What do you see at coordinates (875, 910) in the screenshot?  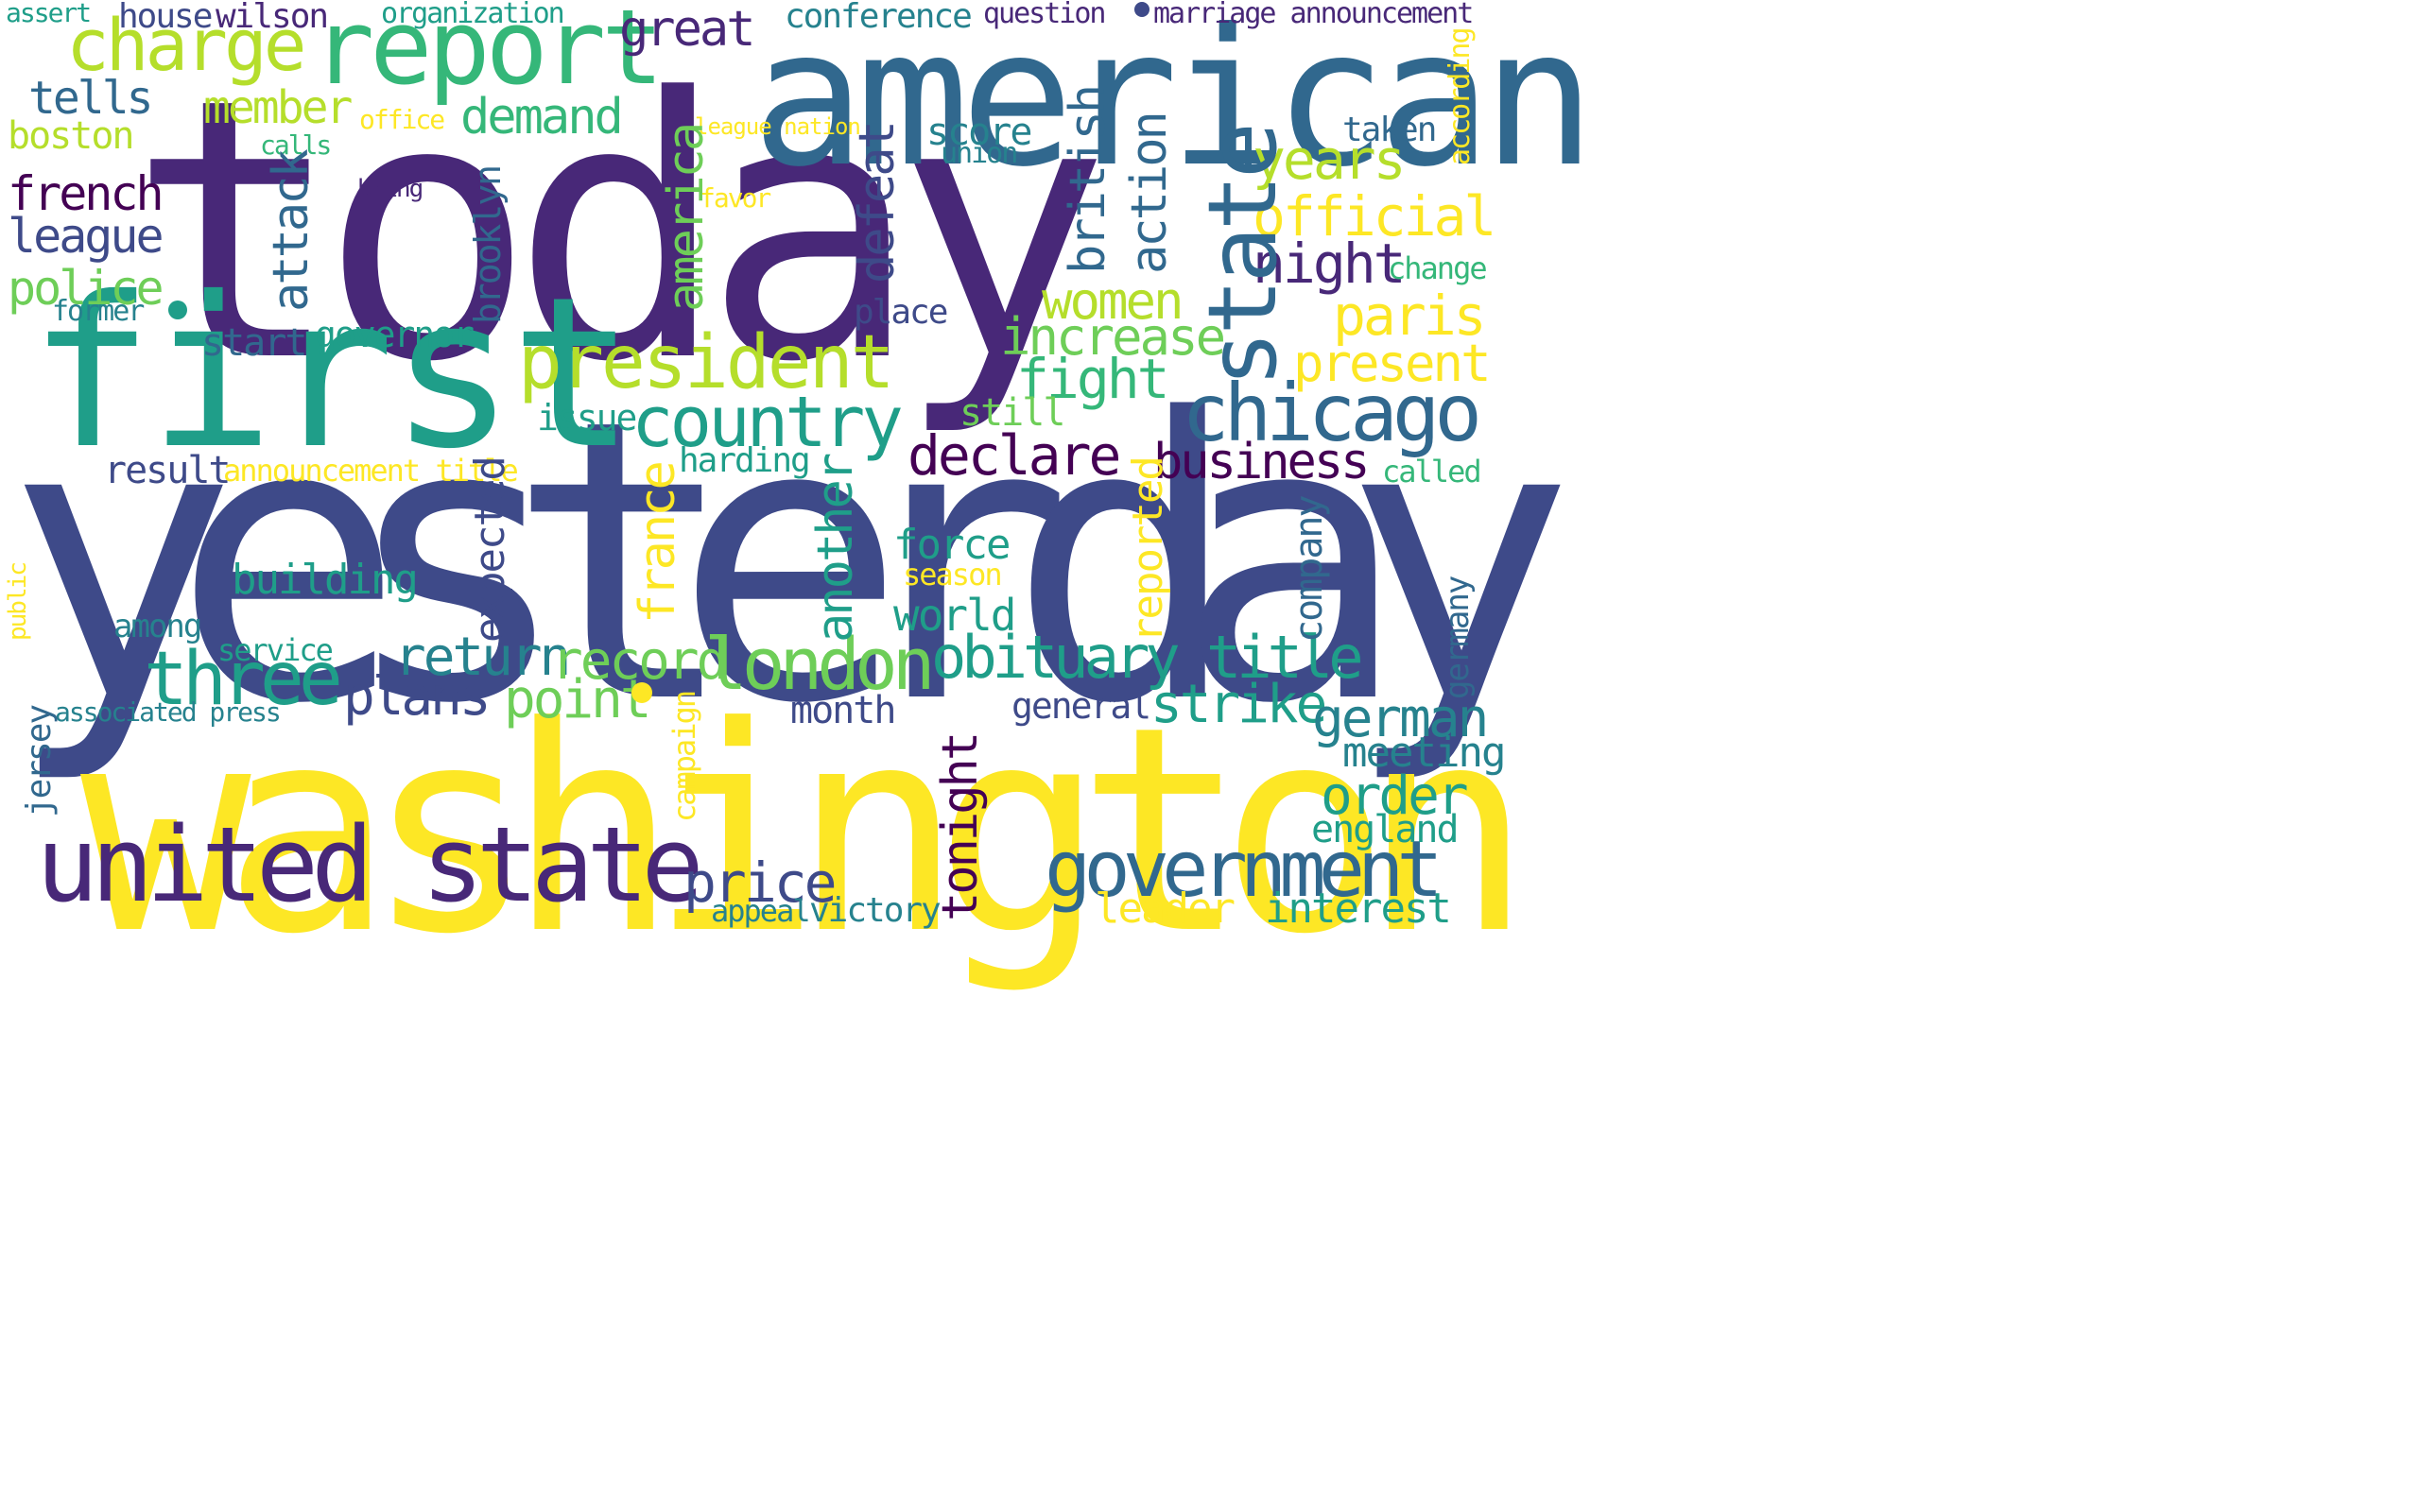 I see `word-victory: victory` at bounding box center [875, 910].